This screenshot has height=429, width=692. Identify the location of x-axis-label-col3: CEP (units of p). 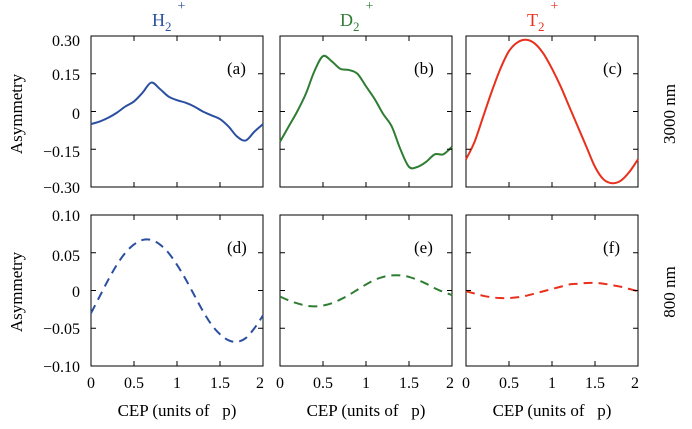
(552, 410).